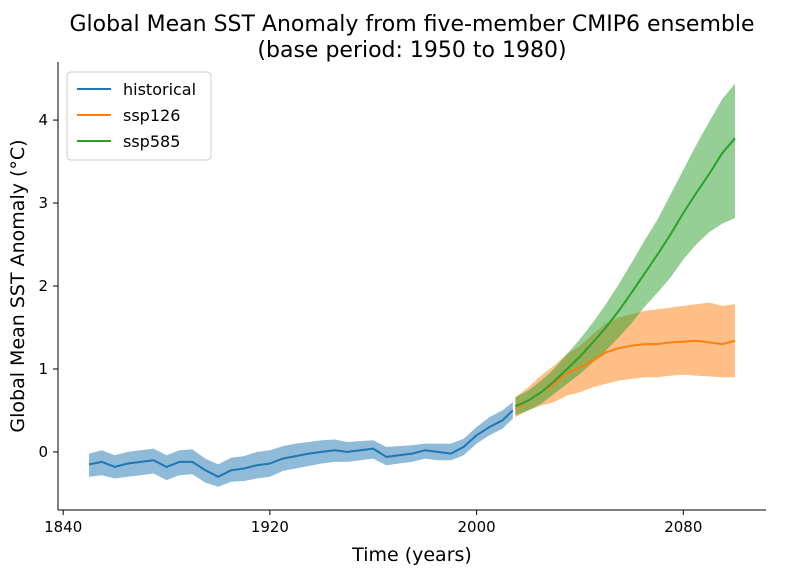  What do you see at coordinates (411, 50) in the screenshot?
I see `chart-subtitle: (base period: 1950 to 1980)` at bounding box center [411, 50].